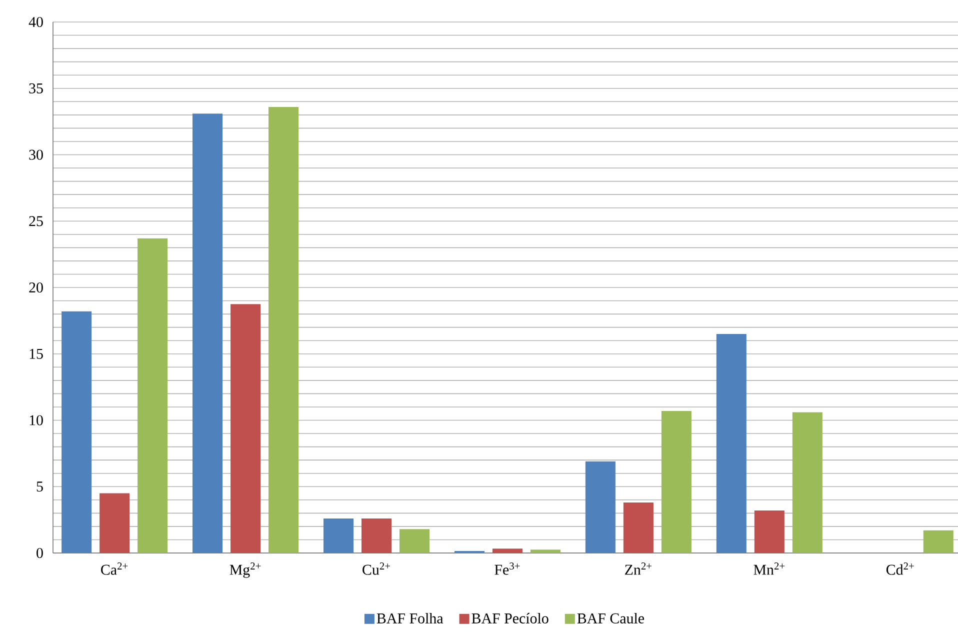 Image resolution: width=958 pixels, height=634 pixels. I want to click on y-tick-label: 15, so click(36, 353).